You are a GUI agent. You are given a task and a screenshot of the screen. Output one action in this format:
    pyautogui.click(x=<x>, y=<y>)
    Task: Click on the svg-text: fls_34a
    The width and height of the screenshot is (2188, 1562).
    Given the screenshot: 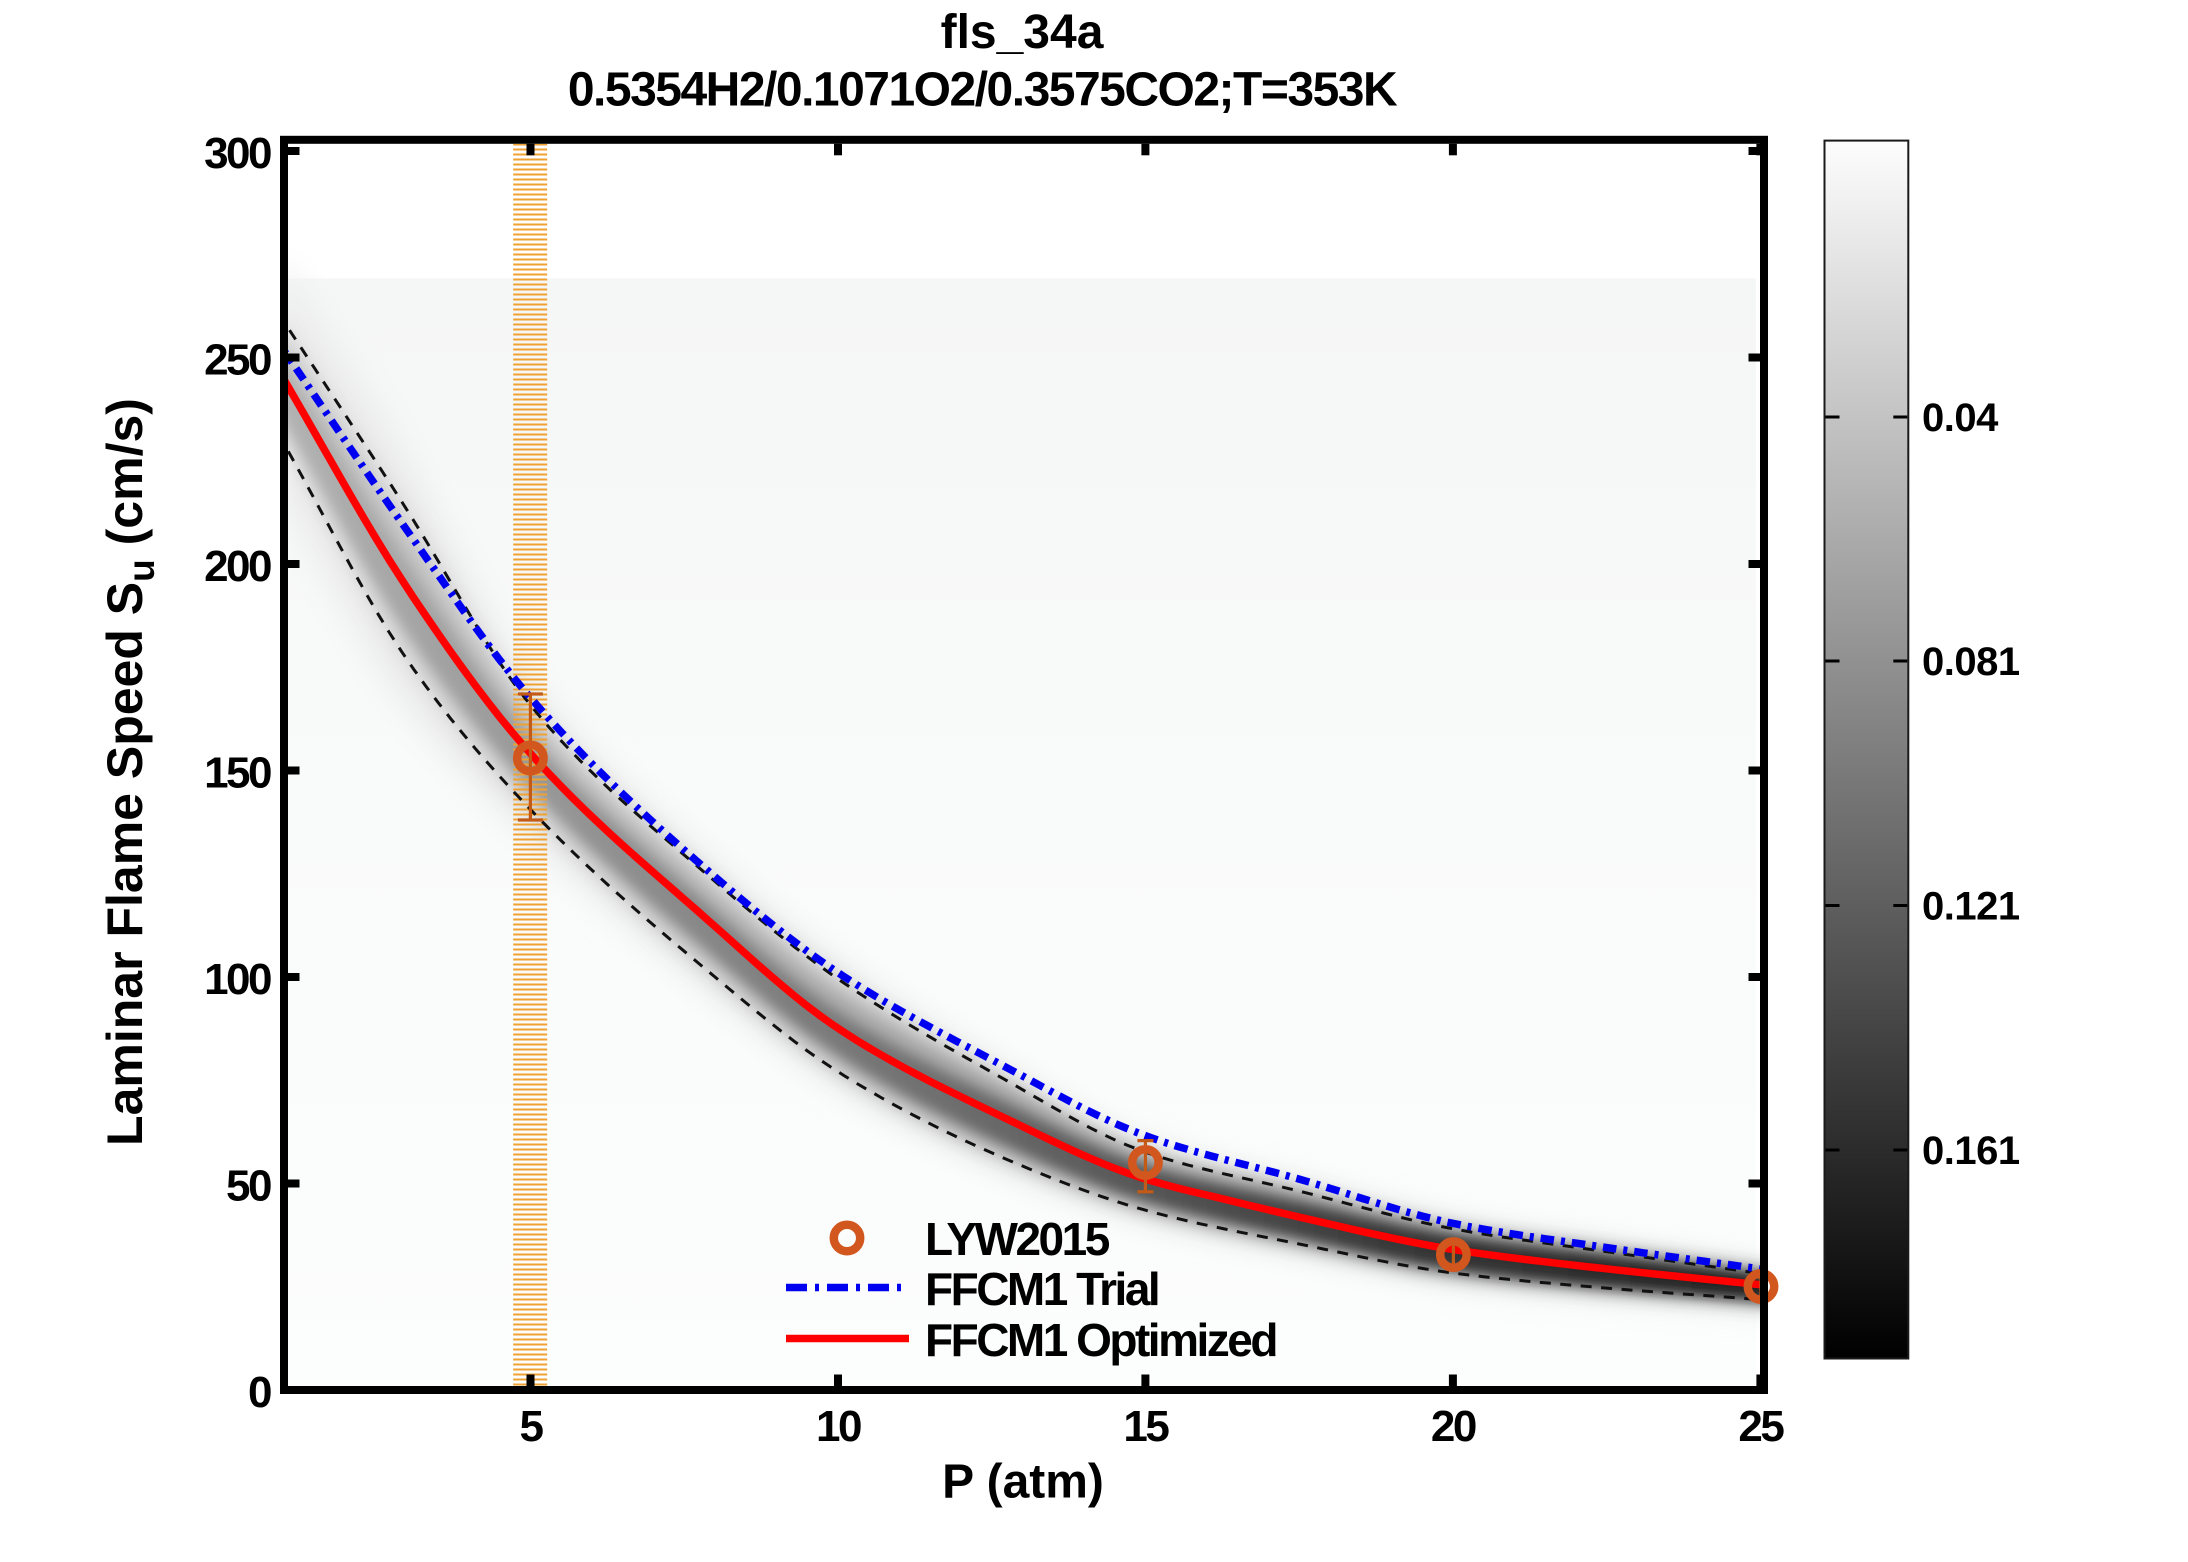 What is the action you would take?
    pyautogui.click(x=1022, y=32)
    